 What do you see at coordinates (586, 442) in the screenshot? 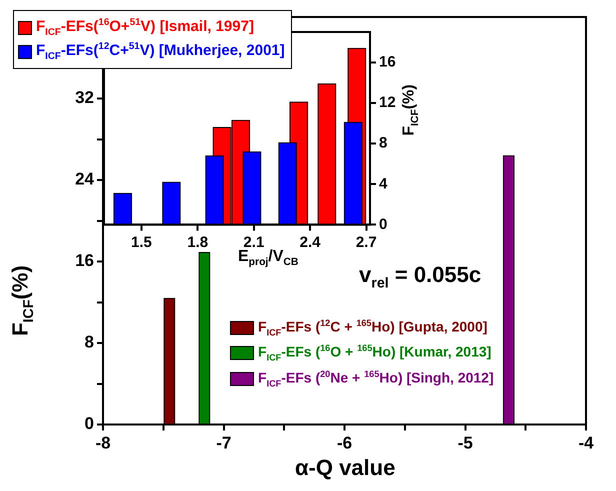
I see `x-tick-label: -4` at bounding box center [586, 442].